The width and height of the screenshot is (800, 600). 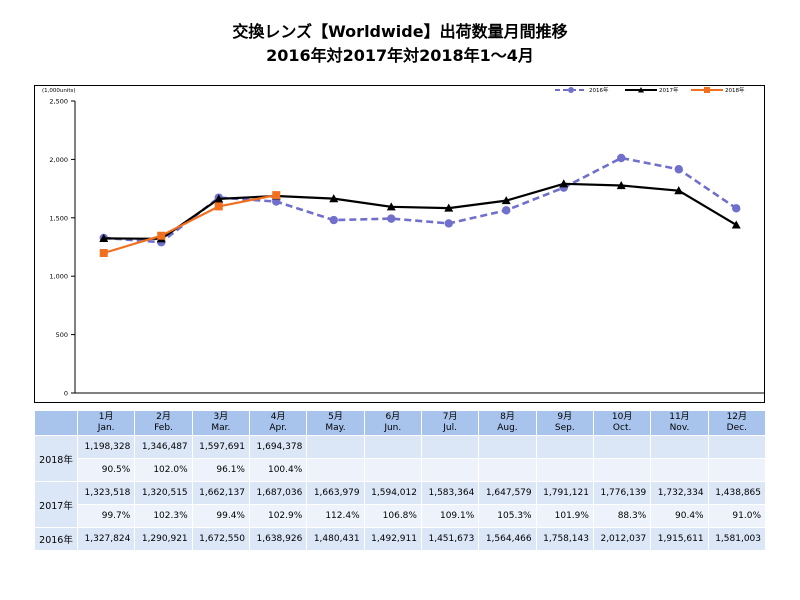 What do you see at coordinates (737, 539) in the screenshot?
I see `table-value-cell: 1,581,003` at bounding box center [737, 539].